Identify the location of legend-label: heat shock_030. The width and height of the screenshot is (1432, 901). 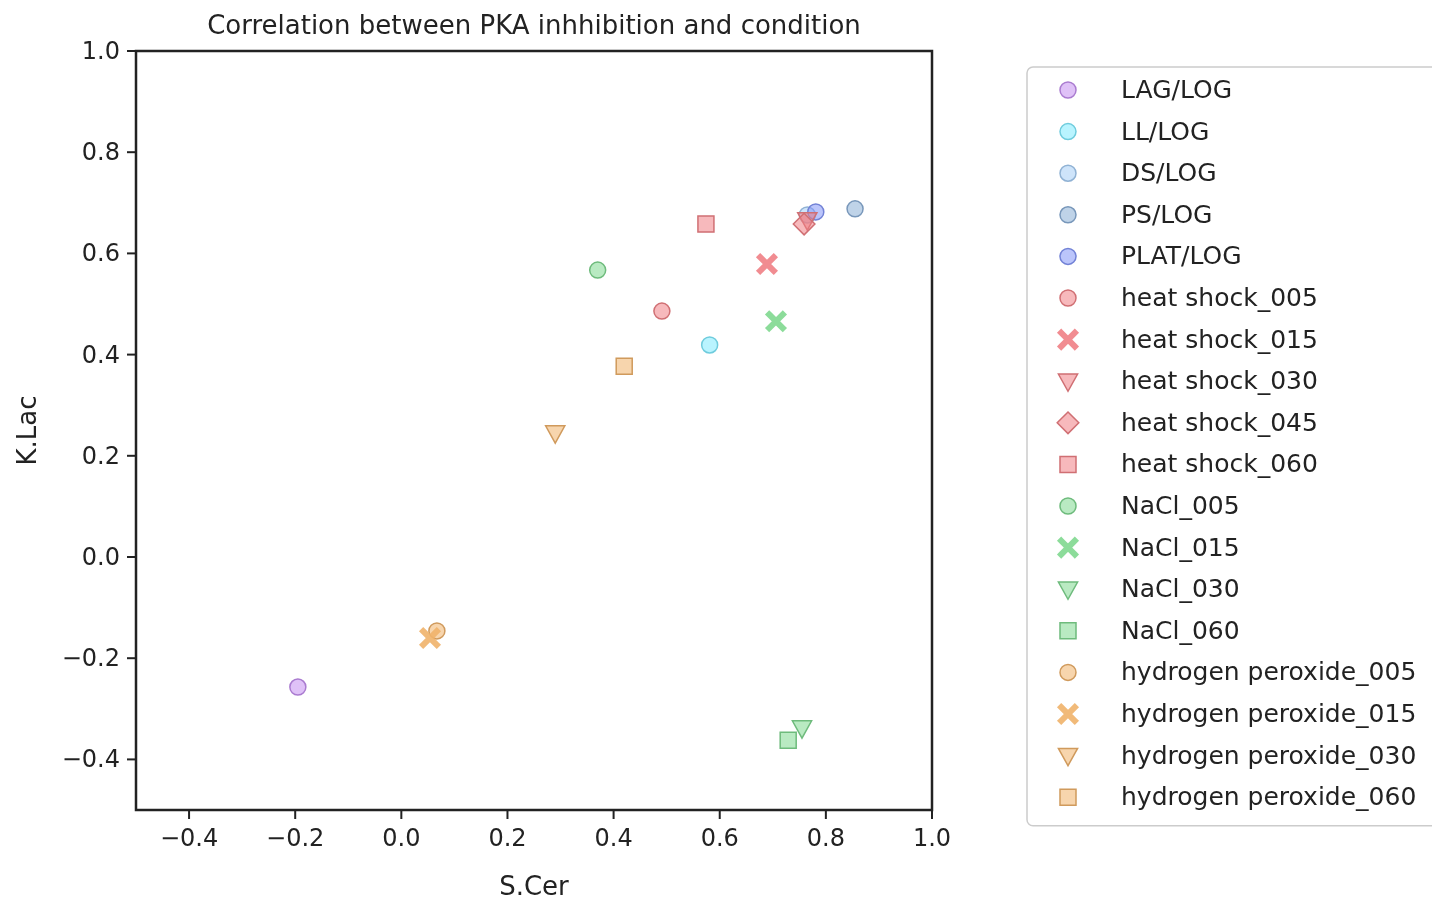
(1219, 381).